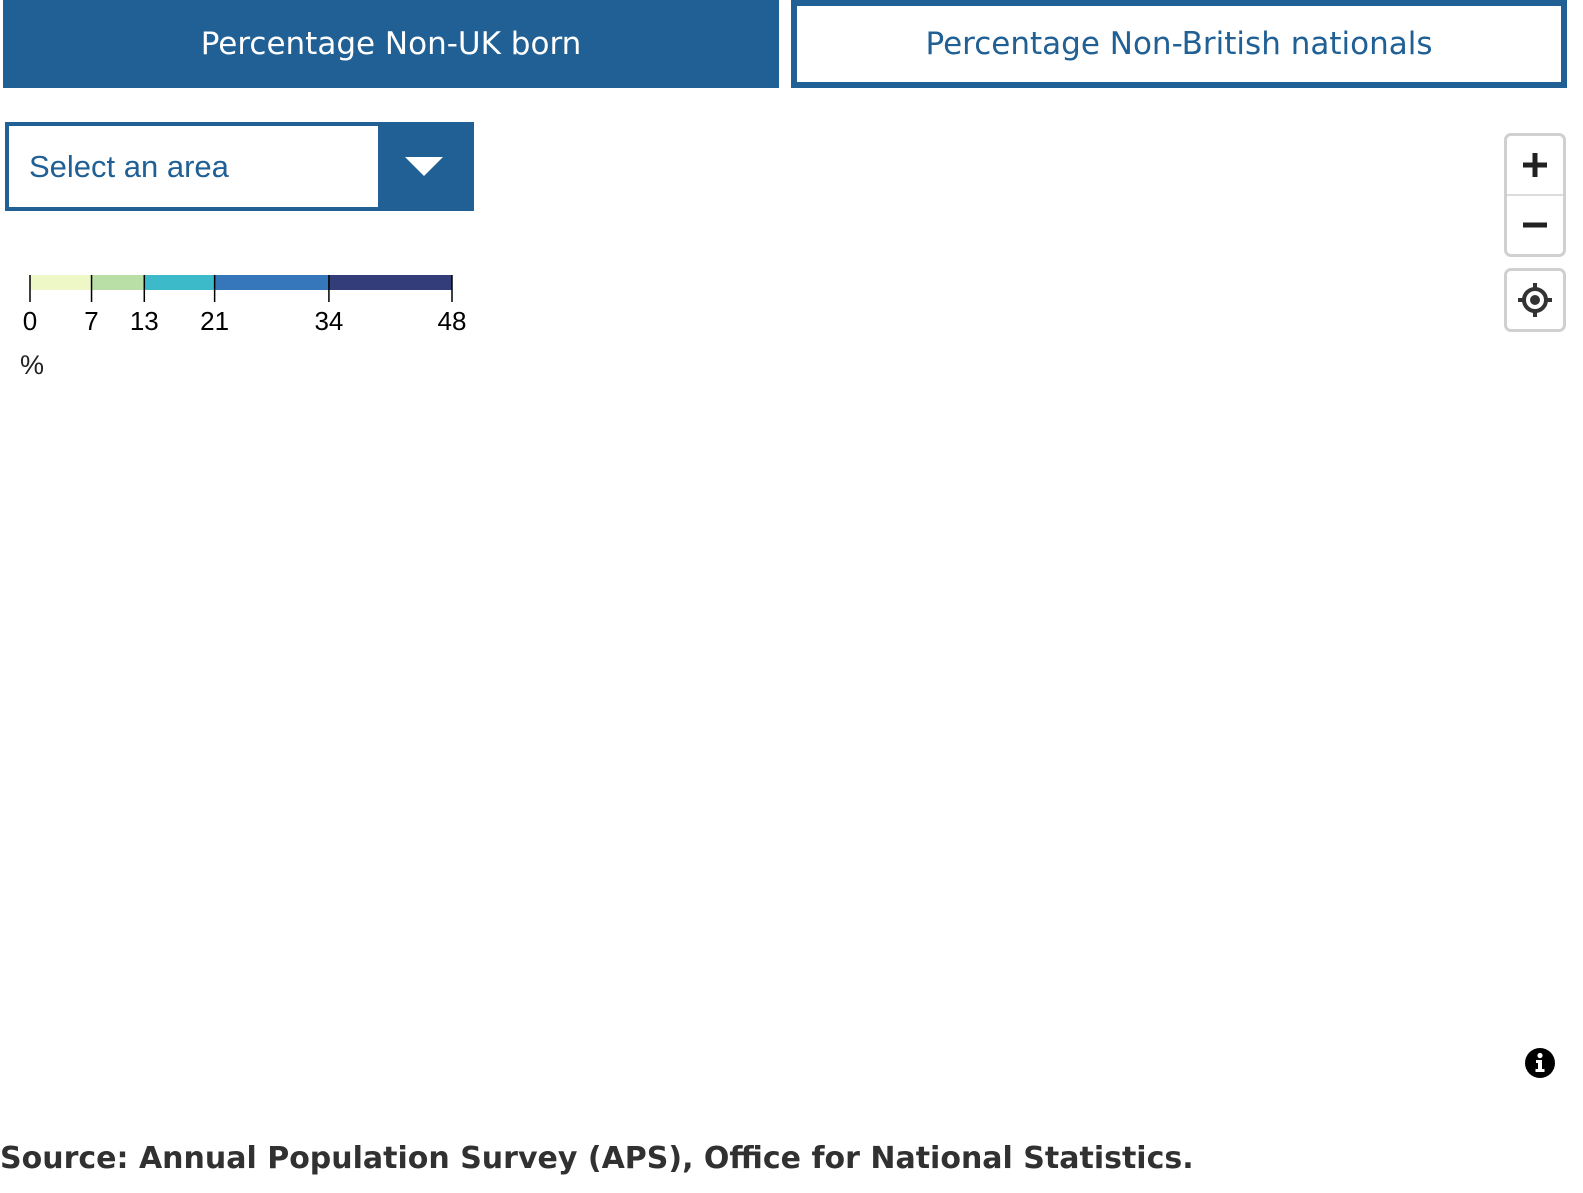 This screenshot has width=1583, height=1193. I want to click on area-select-dropdown: Select an area, so click(239, 166).